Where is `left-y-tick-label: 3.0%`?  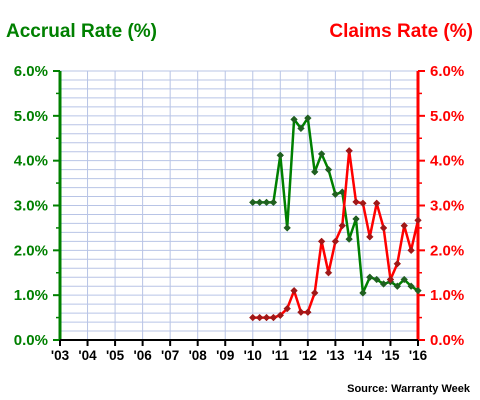 left-y-tick-label: 3.0% is located at coordinates (31, 206).